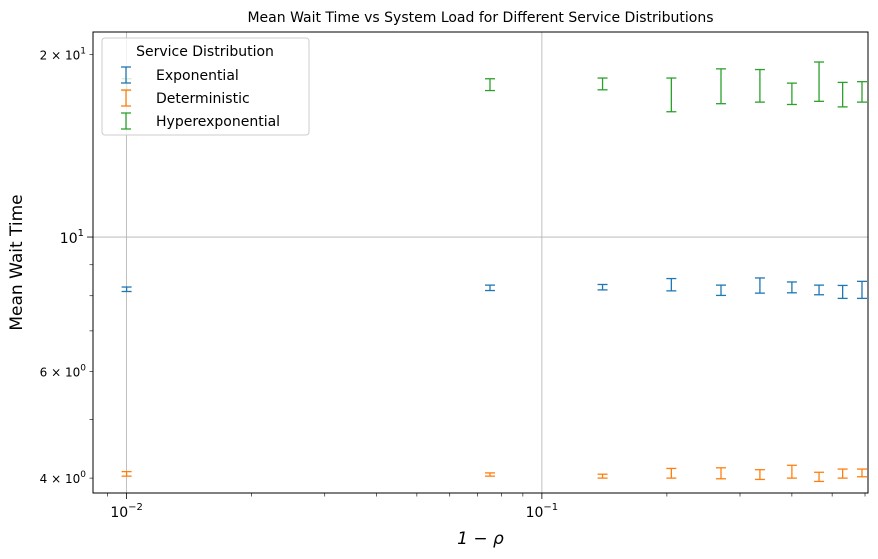 The height and width of the screenshot is (559, 878). I want to click on y-tick-label: 101, so click(72, 237).